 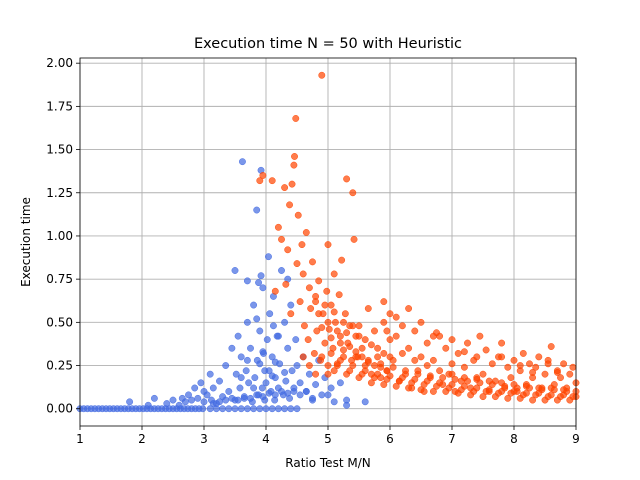 What do you see at coordinates (59, 193) in the screenshot?
I see `y-tick-label: 1.25` at bounding box center [59, 193].